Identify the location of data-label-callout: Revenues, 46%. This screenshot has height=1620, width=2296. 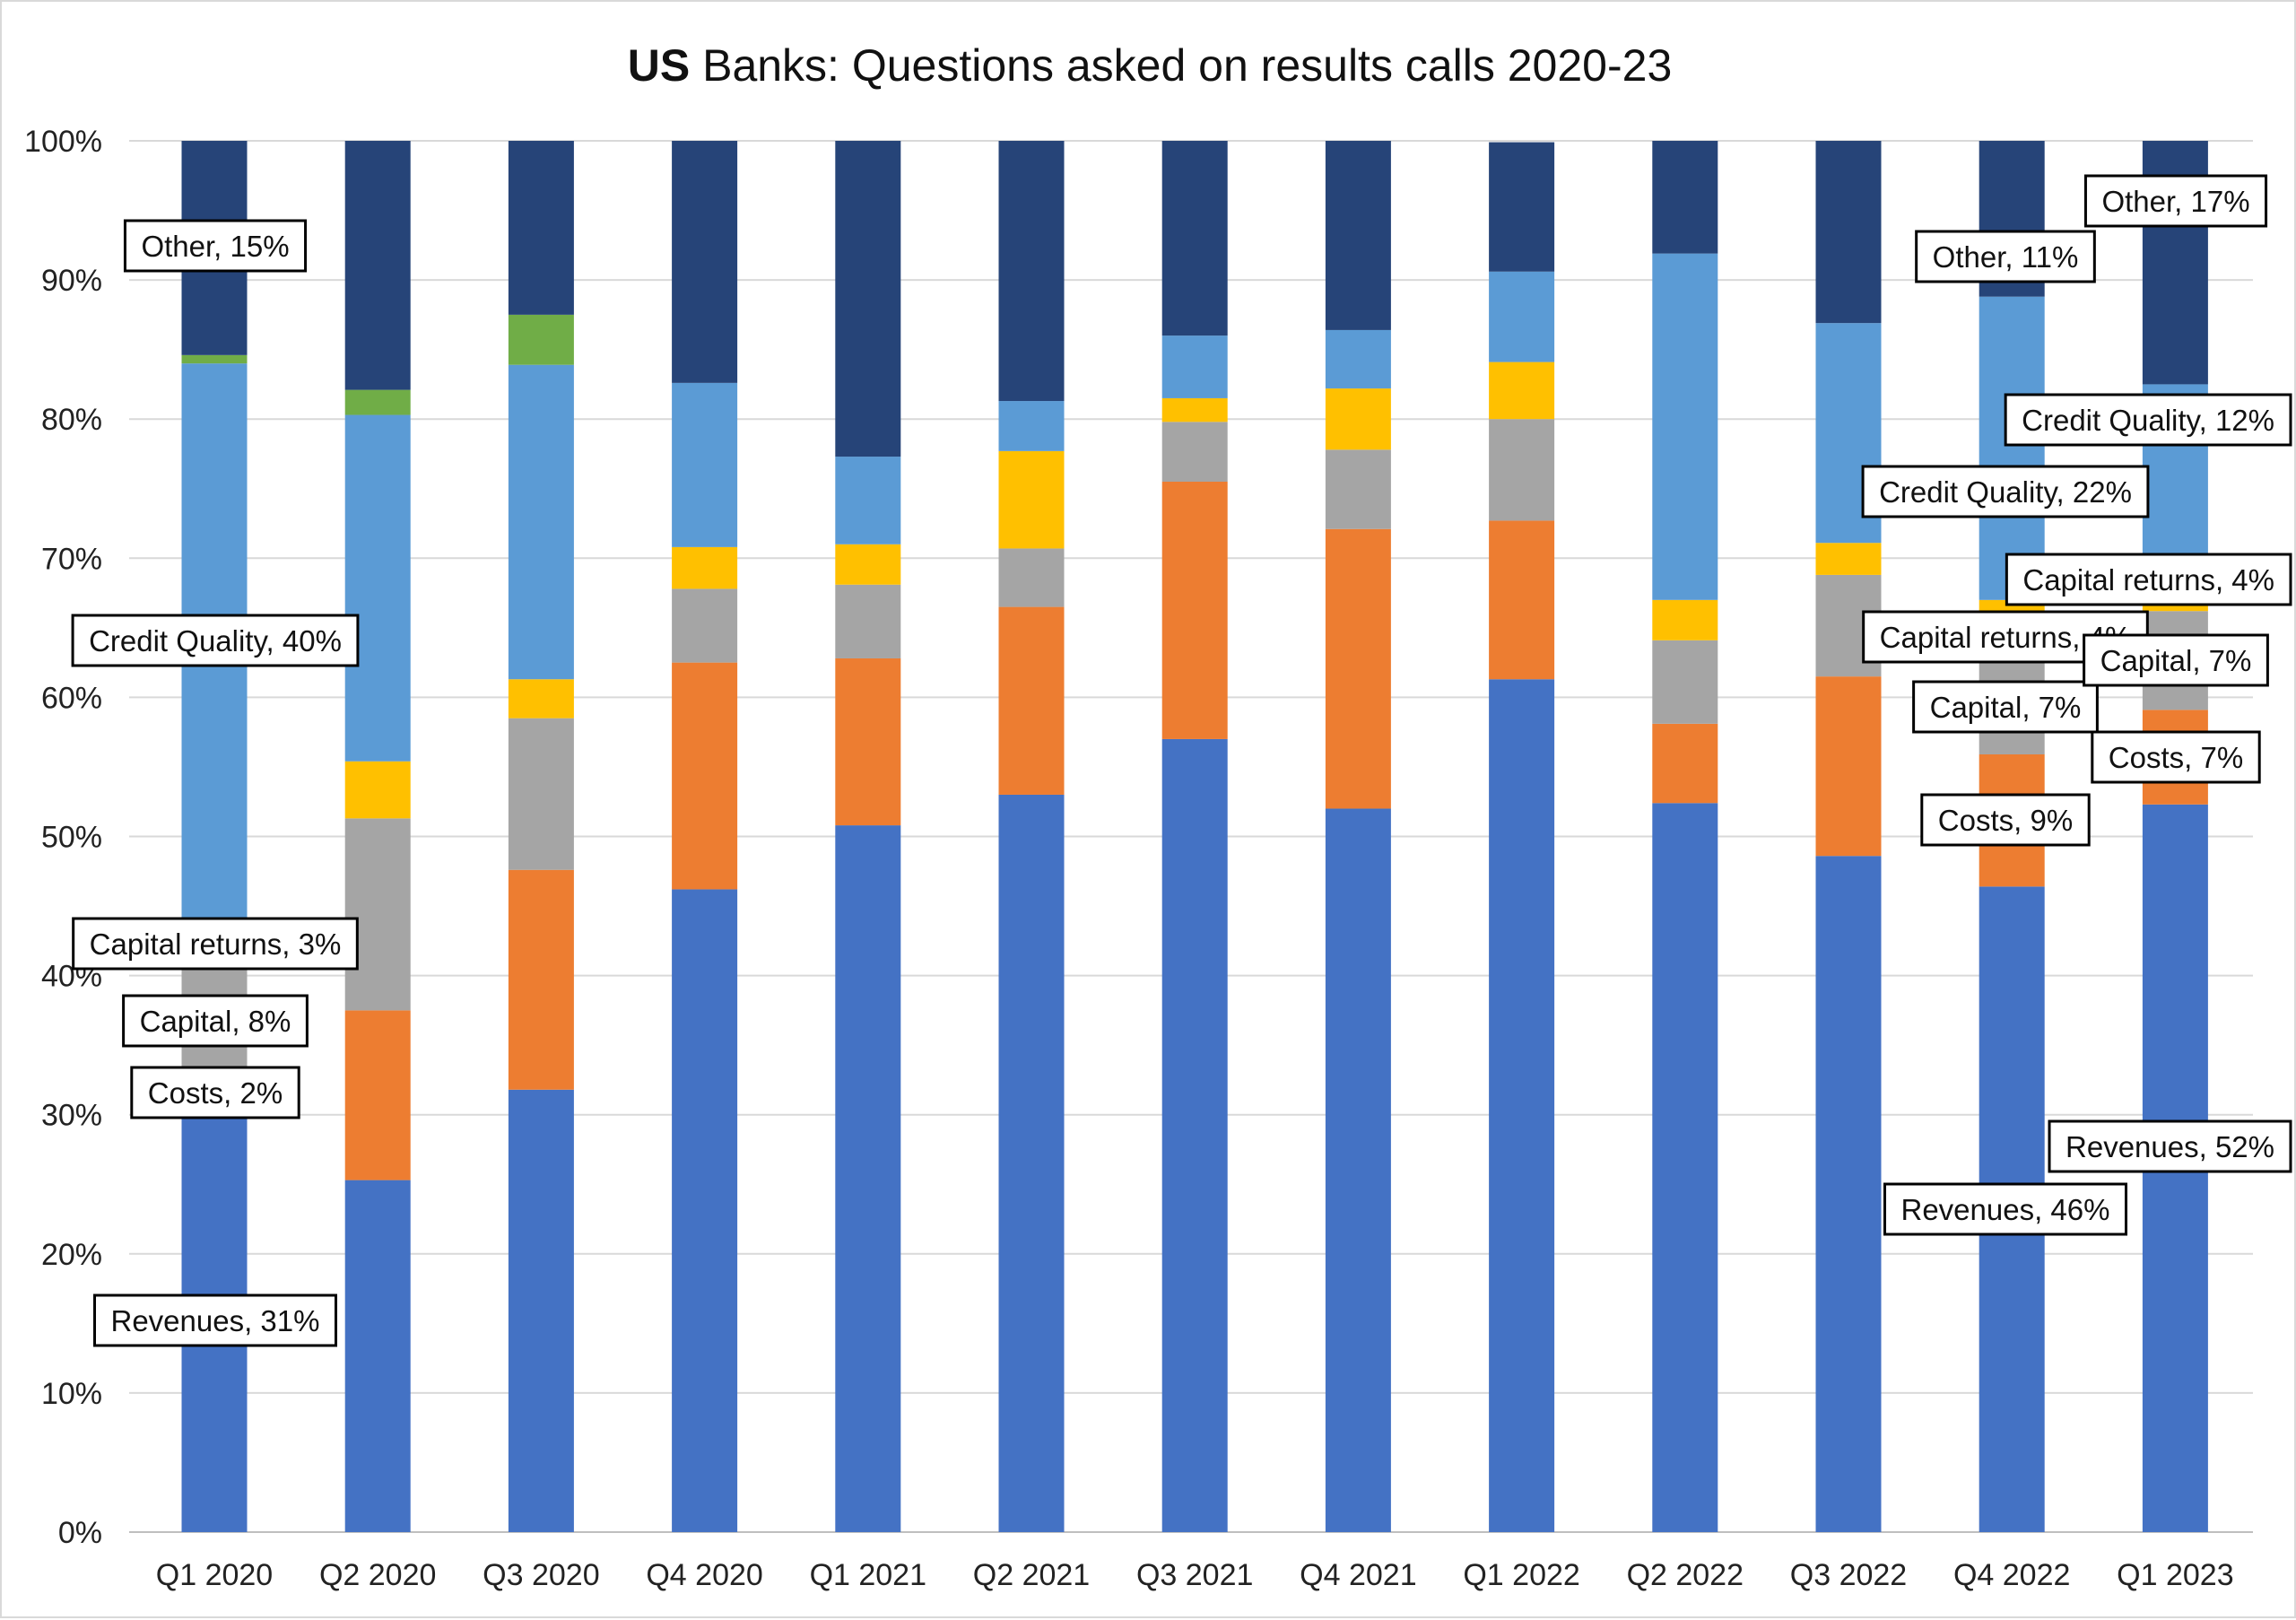
(2005, 1209).